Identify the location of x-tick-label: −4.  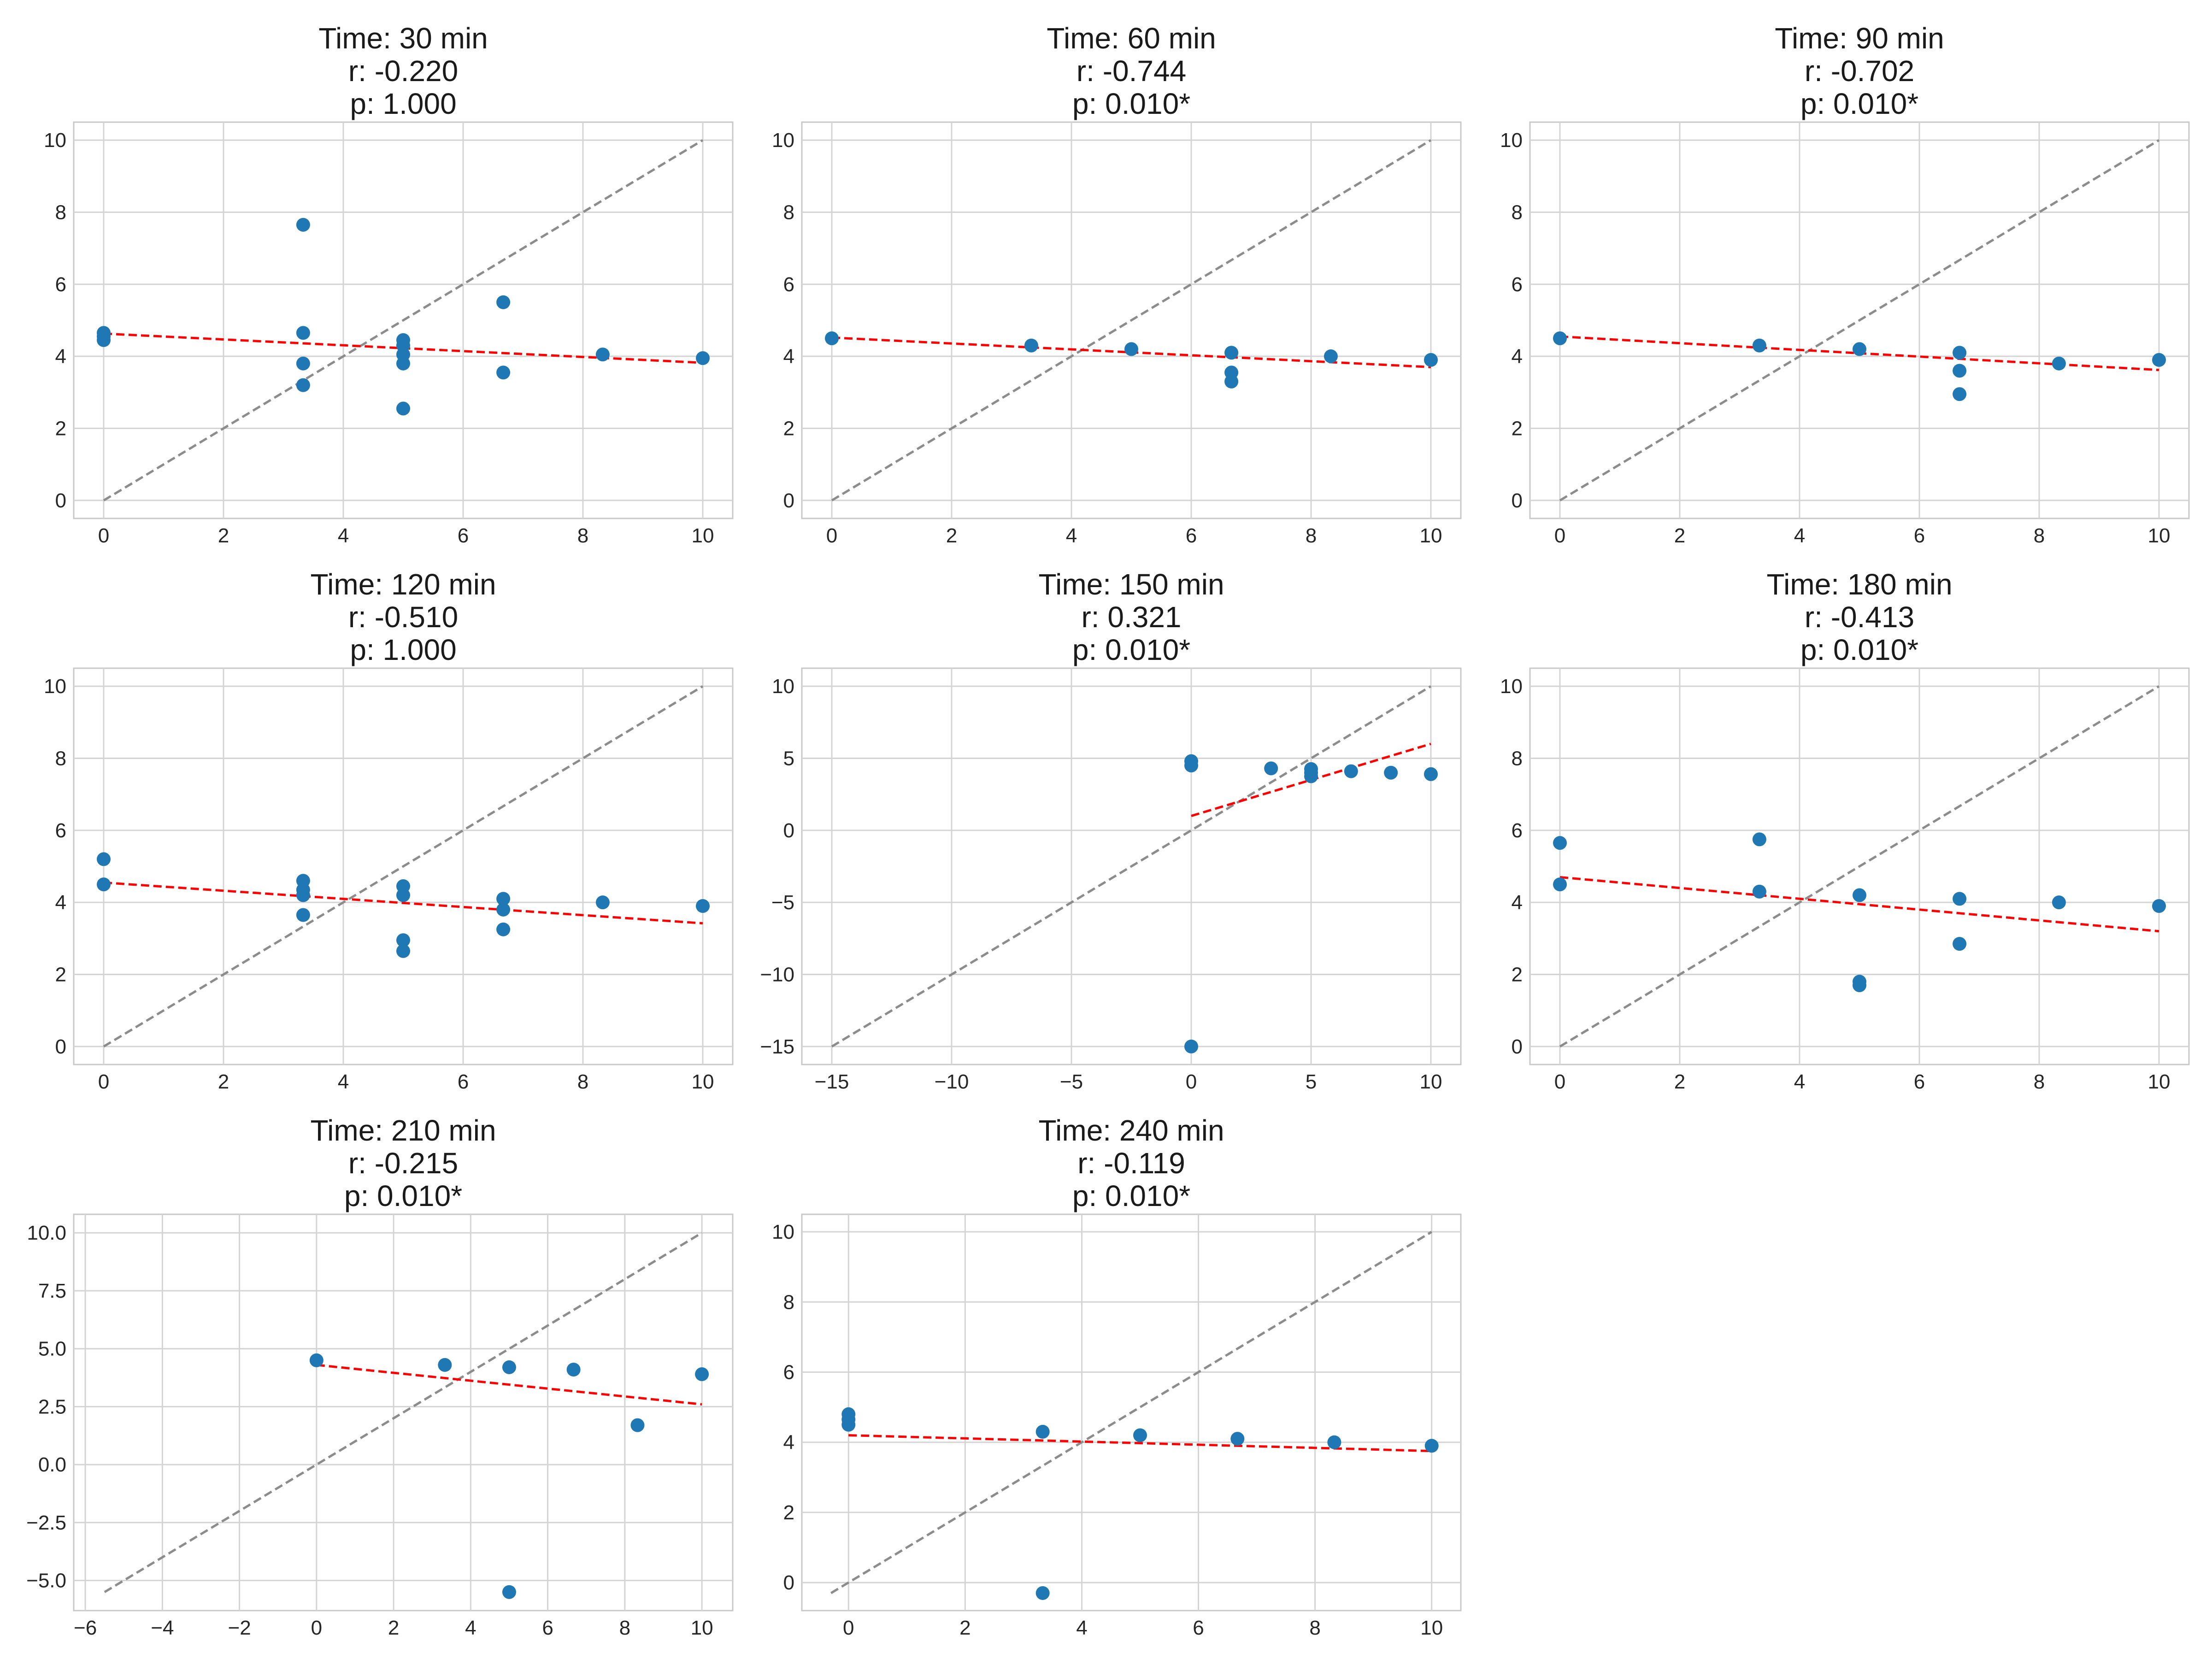
(162, 1628).